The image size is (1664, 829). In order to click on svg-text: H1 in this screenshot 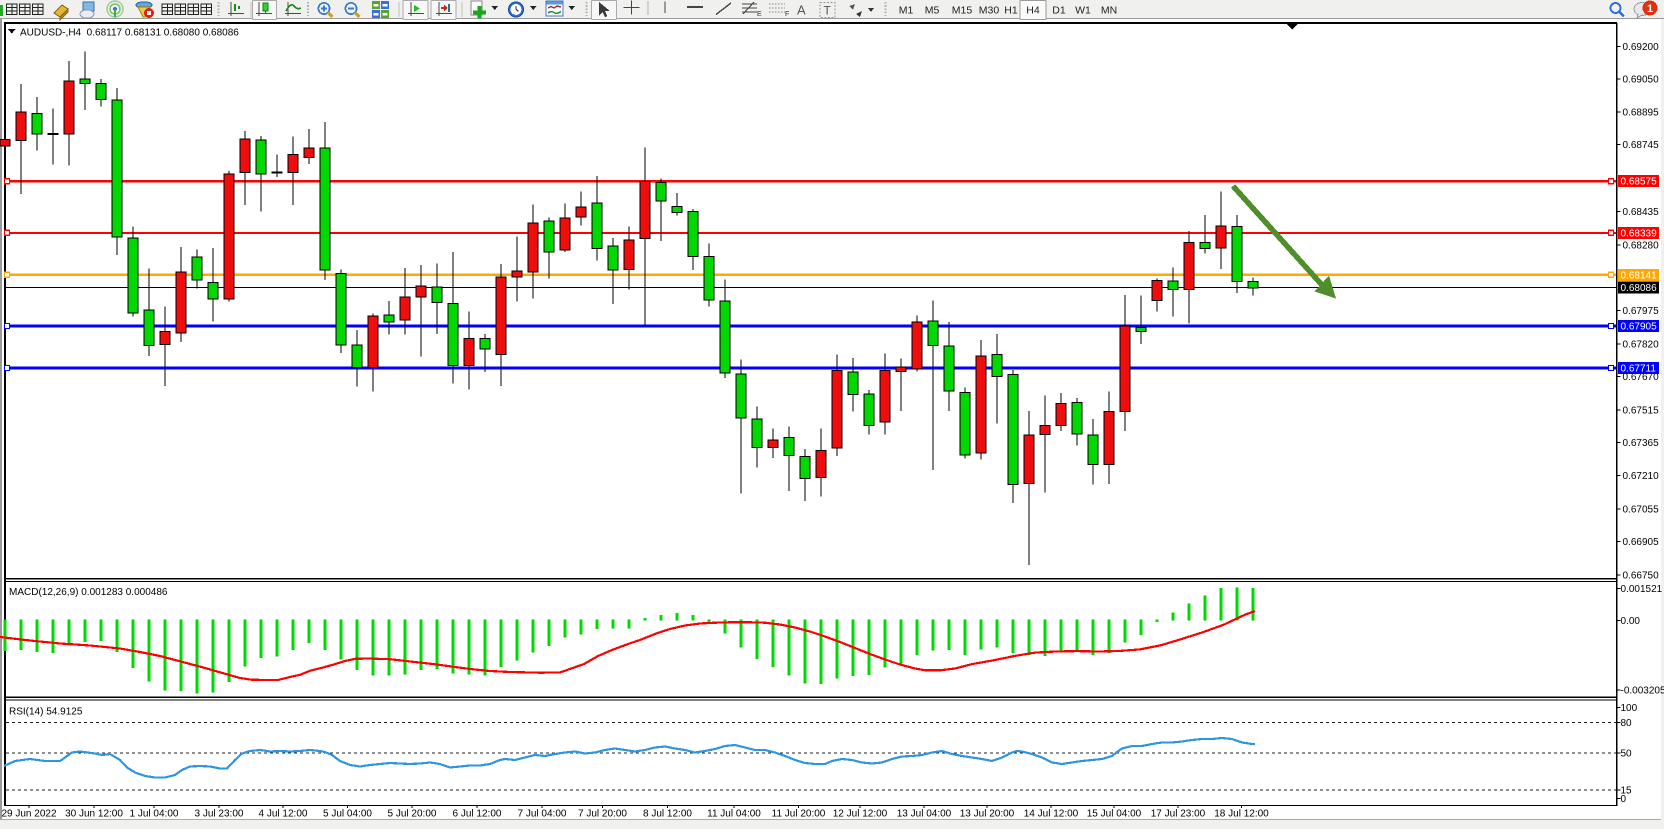, I will do `click(1011, 11)`.